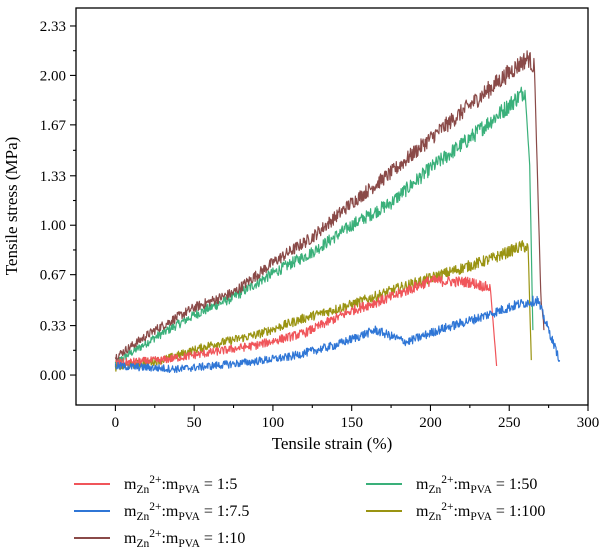 This screenshot has height=553, width=600. What do you see at coordinates (273, 423) in the screenshot?
I see `x-tick-label: 100` at bounding box center [273, 423].